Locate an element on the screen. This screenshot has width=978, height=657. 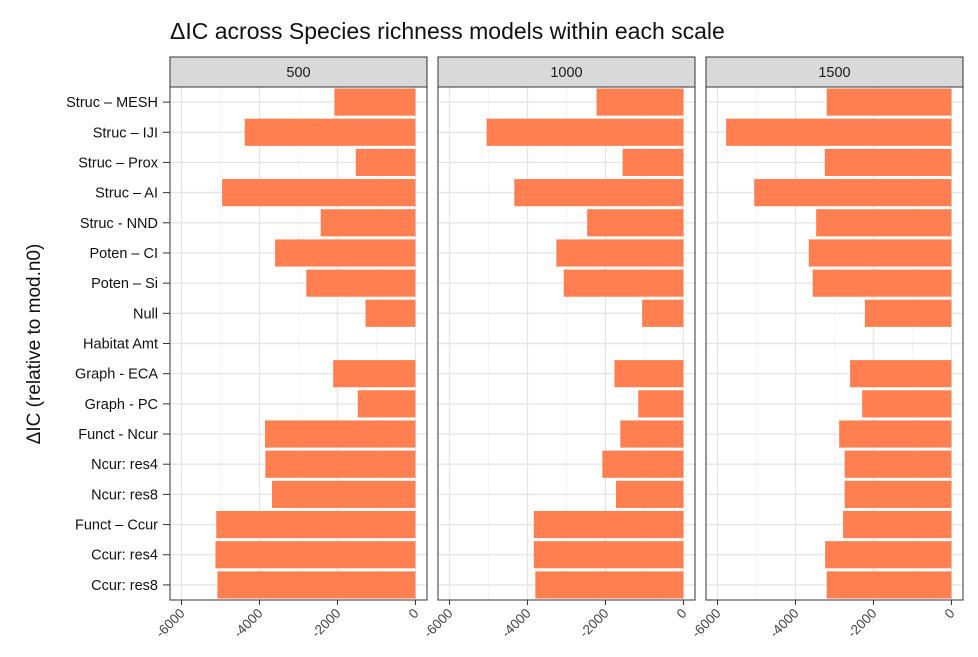
y-tick-label: Struc - NND is located at coordinates (119, 224).